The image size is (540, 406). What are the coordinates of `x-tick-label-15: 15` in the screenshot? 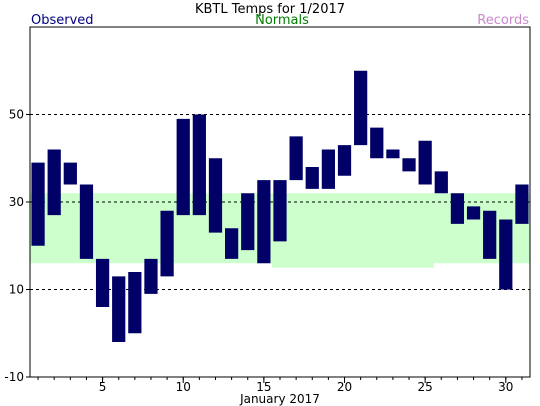 It's located at (263, 387).